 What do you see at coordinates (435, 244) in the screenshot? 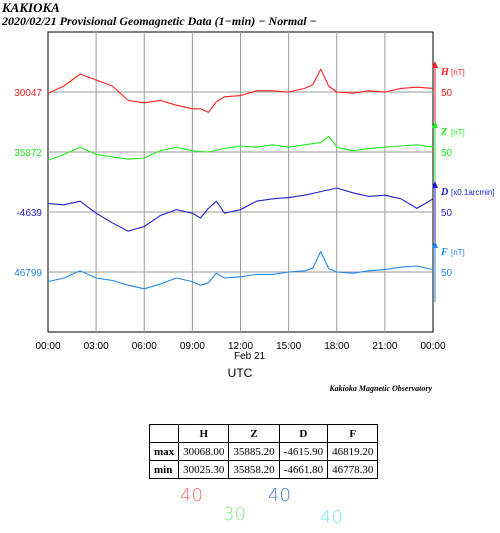
I see `scale-arrowhead-f` at bounding box center [435, 244].